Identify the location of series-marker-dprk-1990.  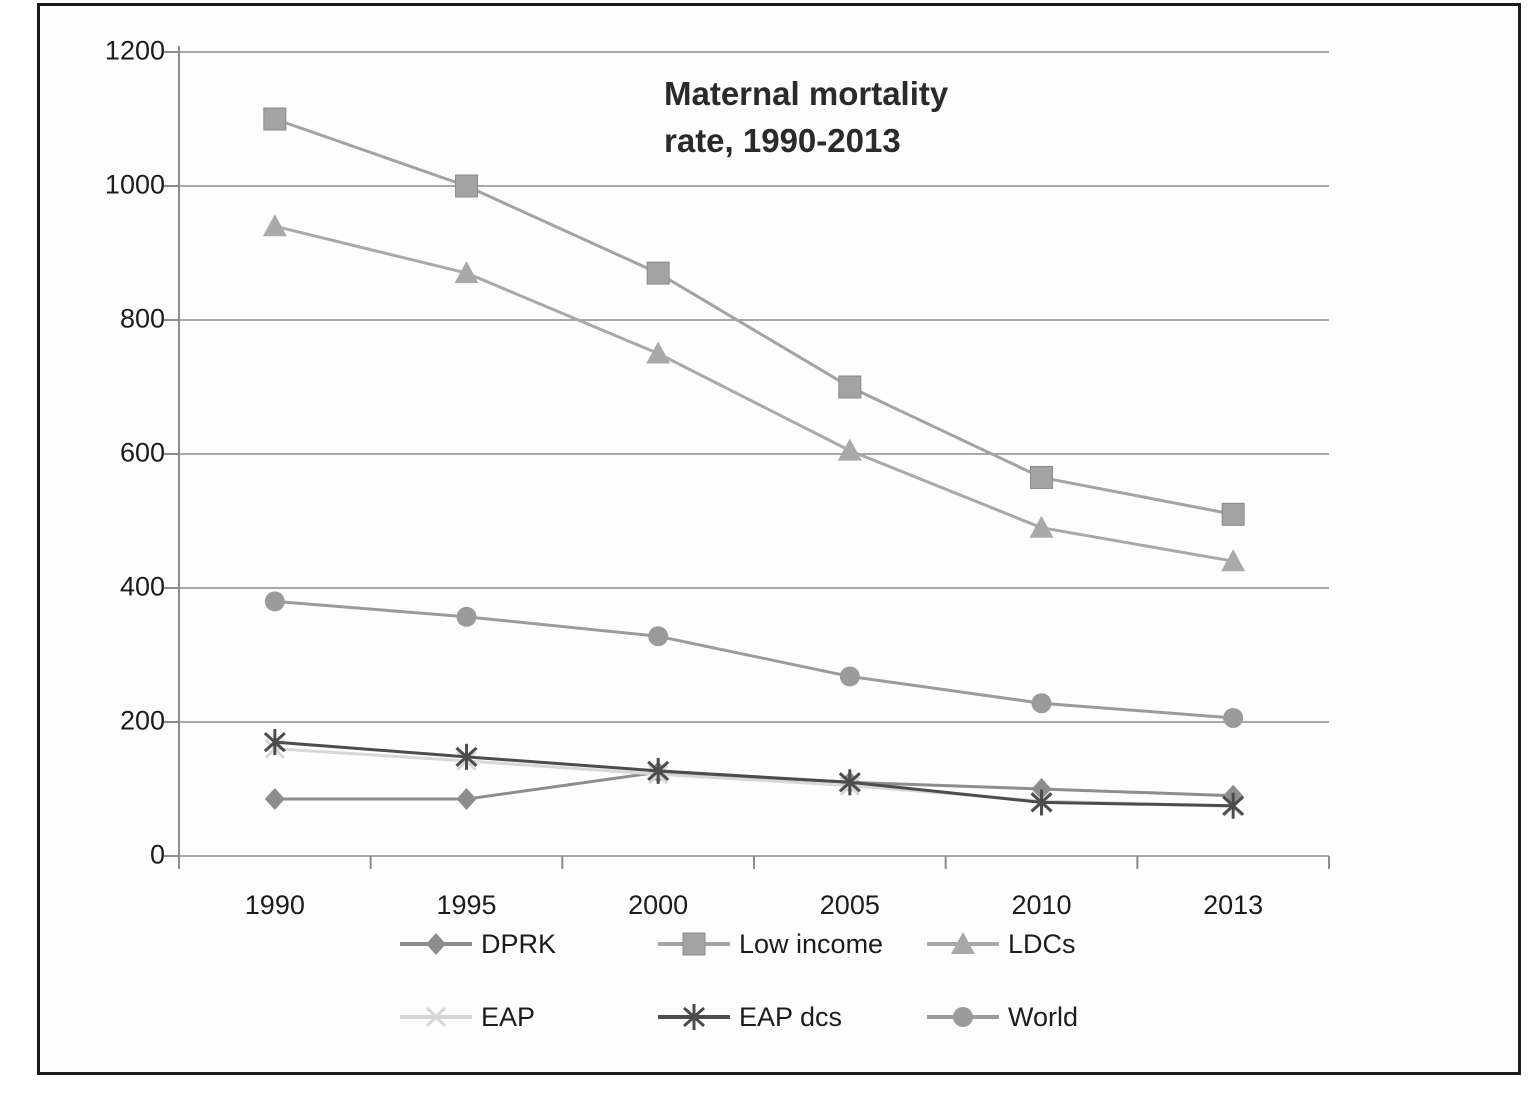
(274, 799).